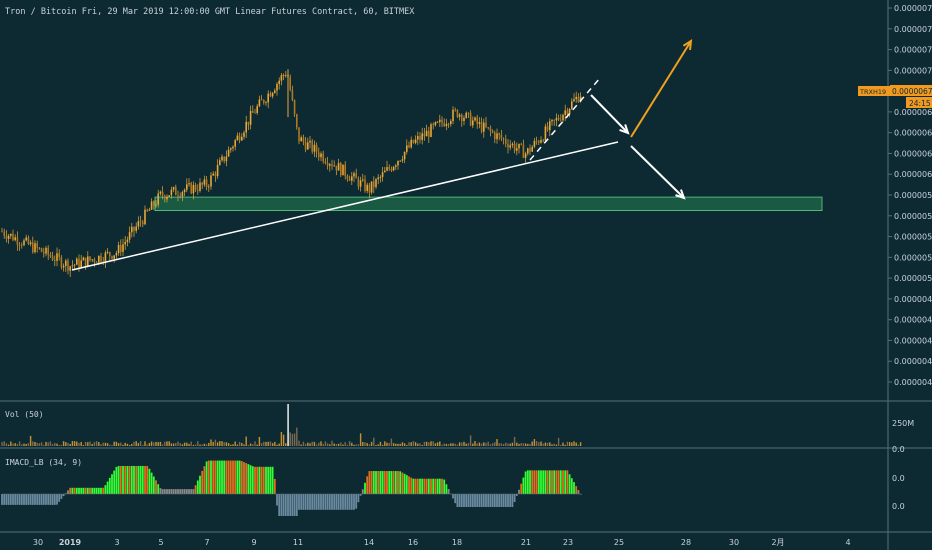 The height and width of the screenshot is (550, 932). Describe the element at coordinates (913, 195) in the screenshot. I see `price-tick-label: 0.00000580` at that location.